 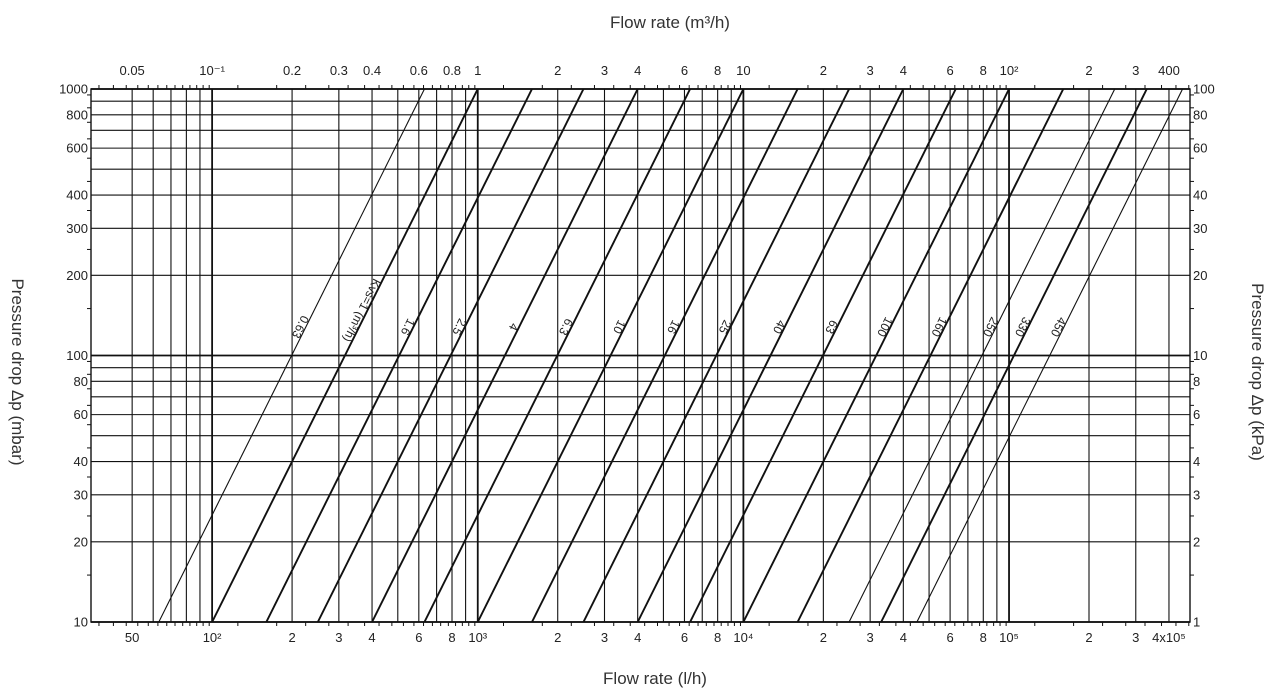 I want to click on series-label: 160, so click(x=939, y=327).